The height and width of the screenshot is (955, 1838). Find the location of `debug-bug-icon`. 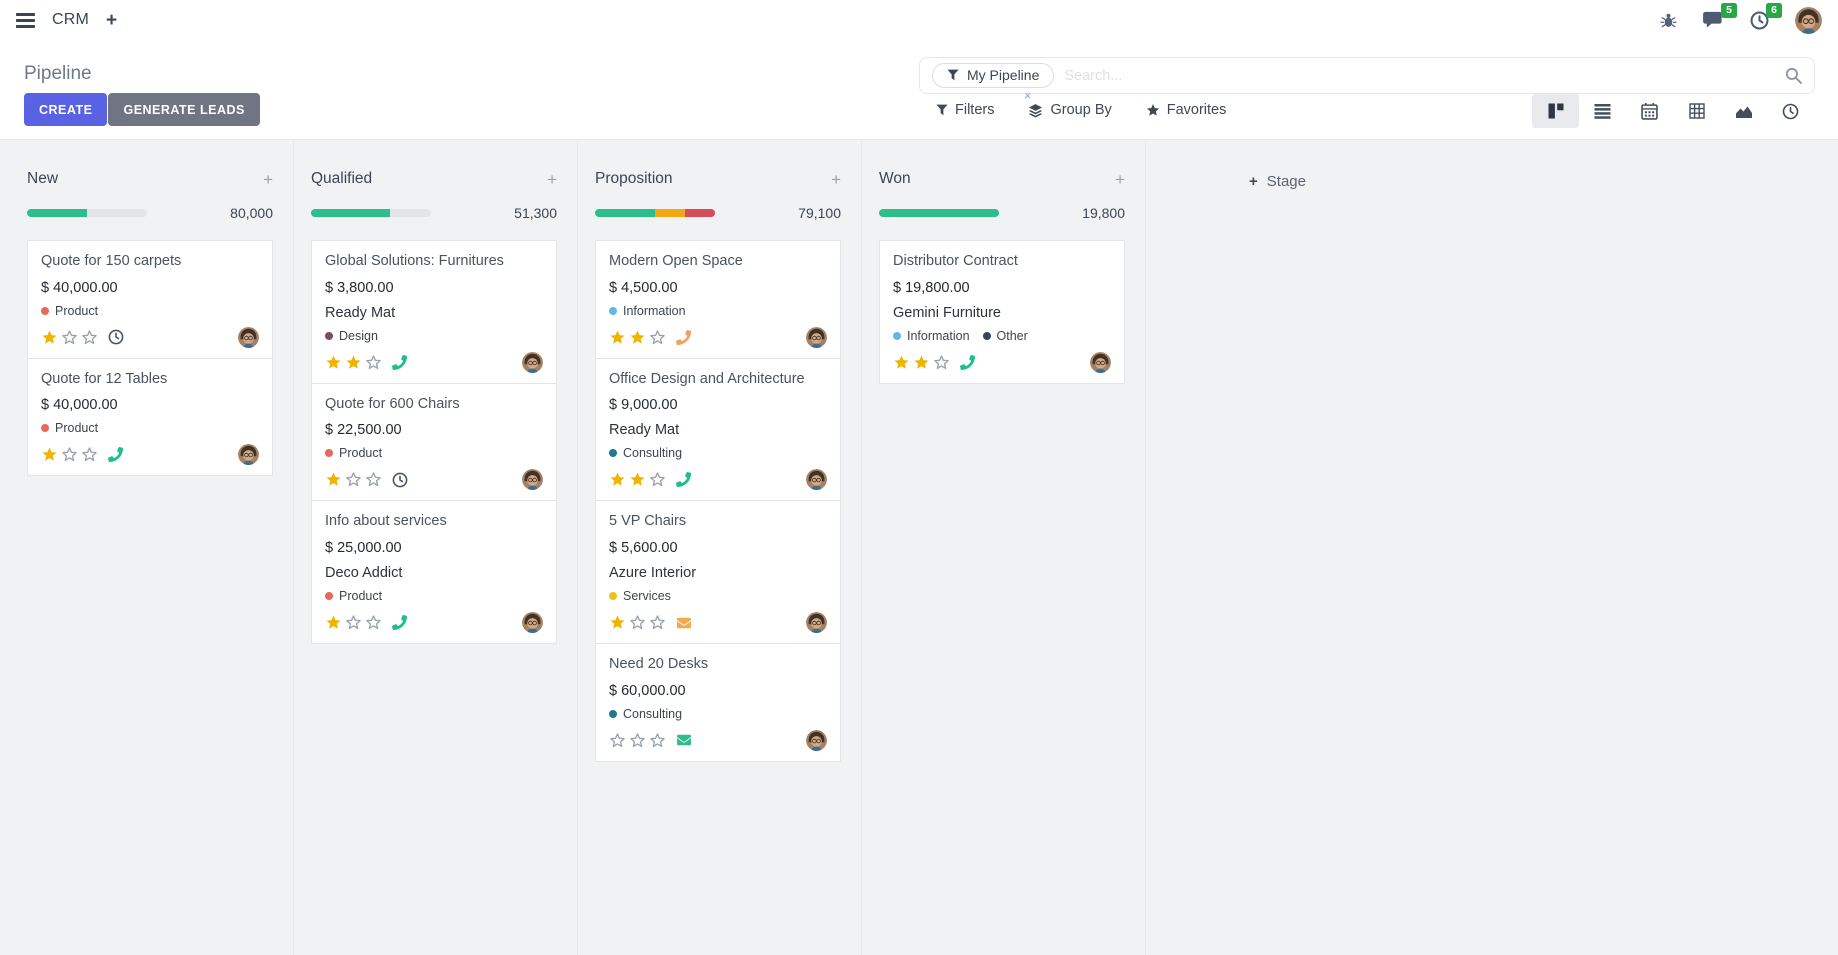

debug-bug-icon is located at coordinates (1668, 20).